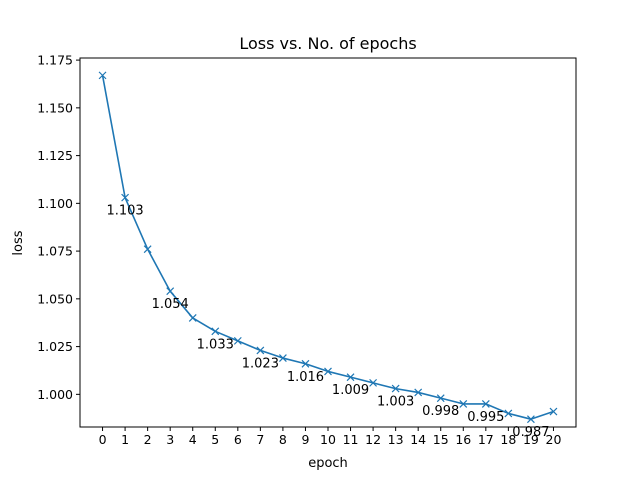 The height and width of the screenshot is (480, 640). I want to click on data-label: 1.103, so click(124, 211).